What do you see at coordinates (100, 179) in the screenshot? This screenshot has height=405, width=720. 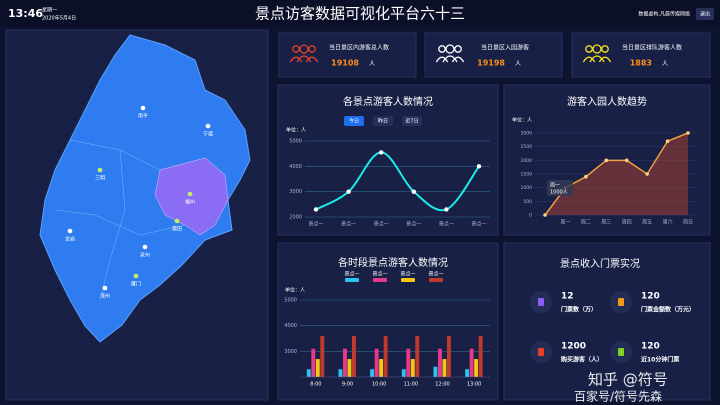 I see `city-label: 三明` at bounding box center [100, 179].